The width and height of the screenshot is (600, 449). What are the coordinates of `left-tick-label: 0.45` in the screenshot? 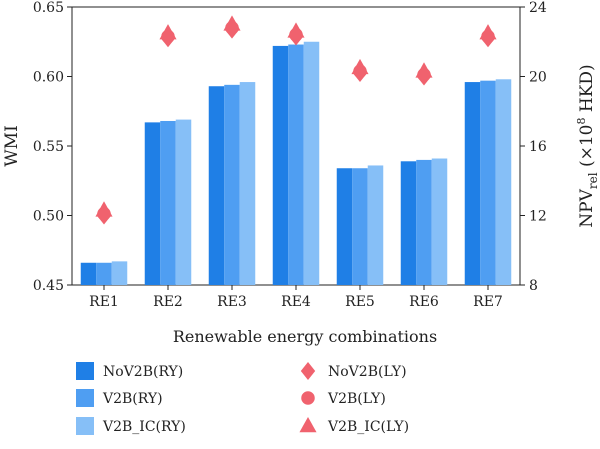 It's located at (48, 286).